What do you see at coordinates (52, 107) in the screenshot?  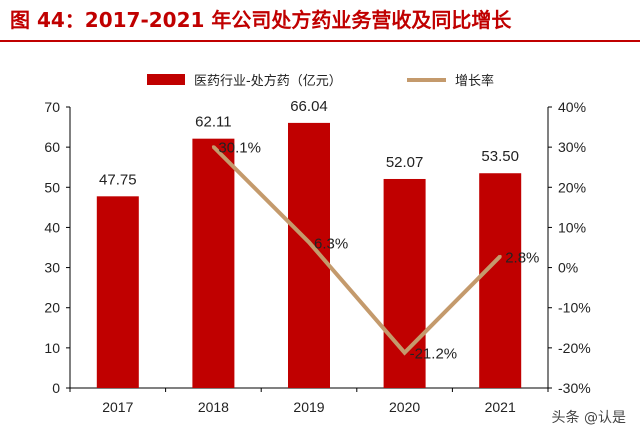 I see `y-left-tick-label: 70` at bounding box center [52, 107].